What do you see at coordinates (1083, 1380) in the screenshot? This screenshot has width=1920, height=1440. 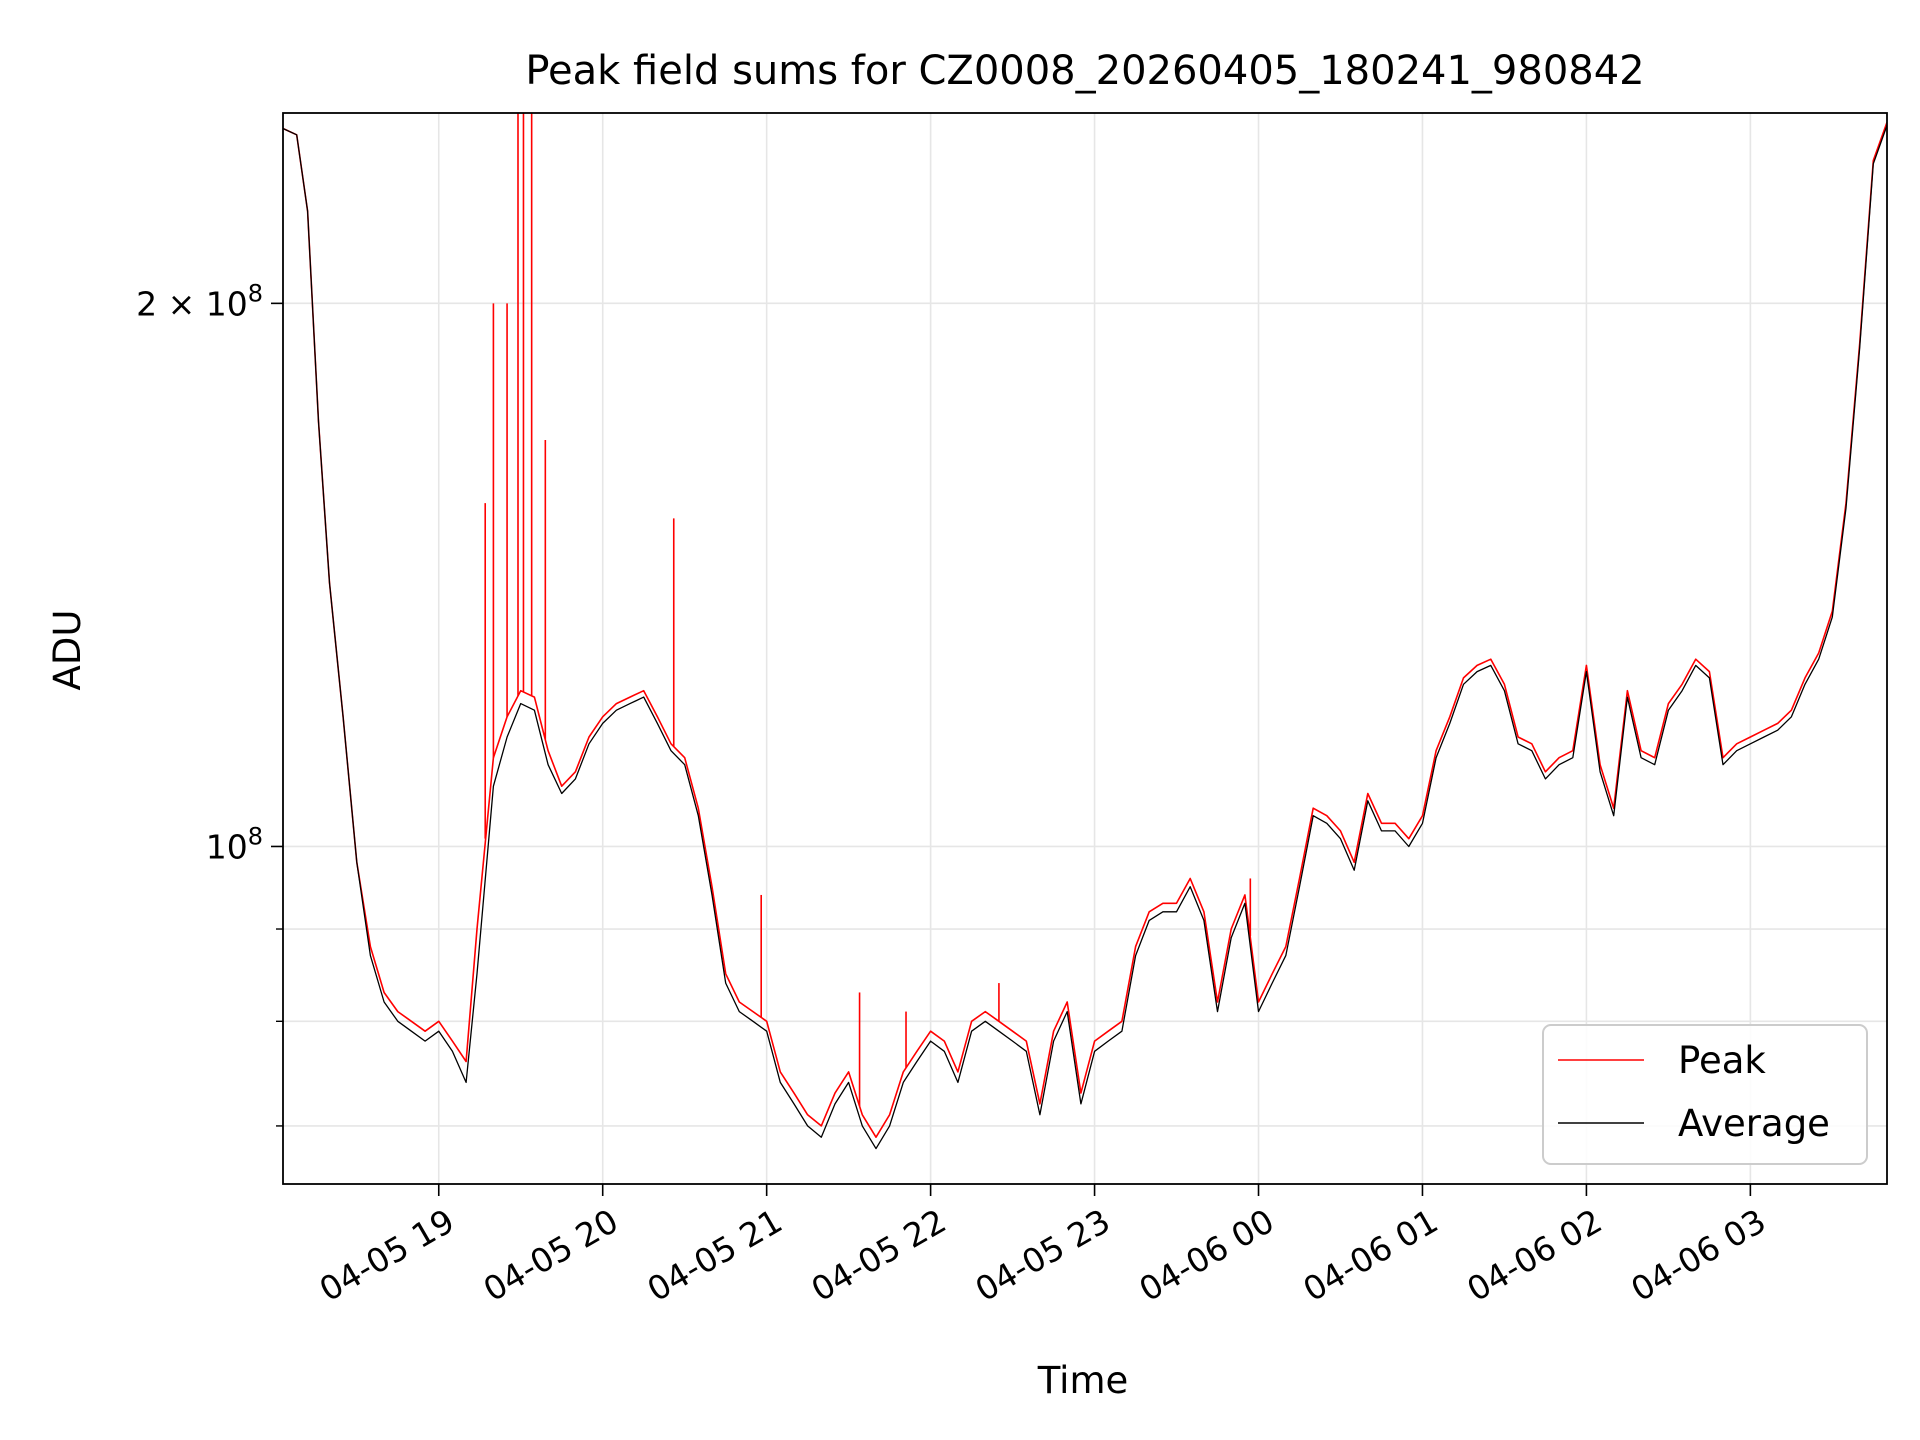 I see `x-axis-label: Time` at bounding box center [1083, 1380].